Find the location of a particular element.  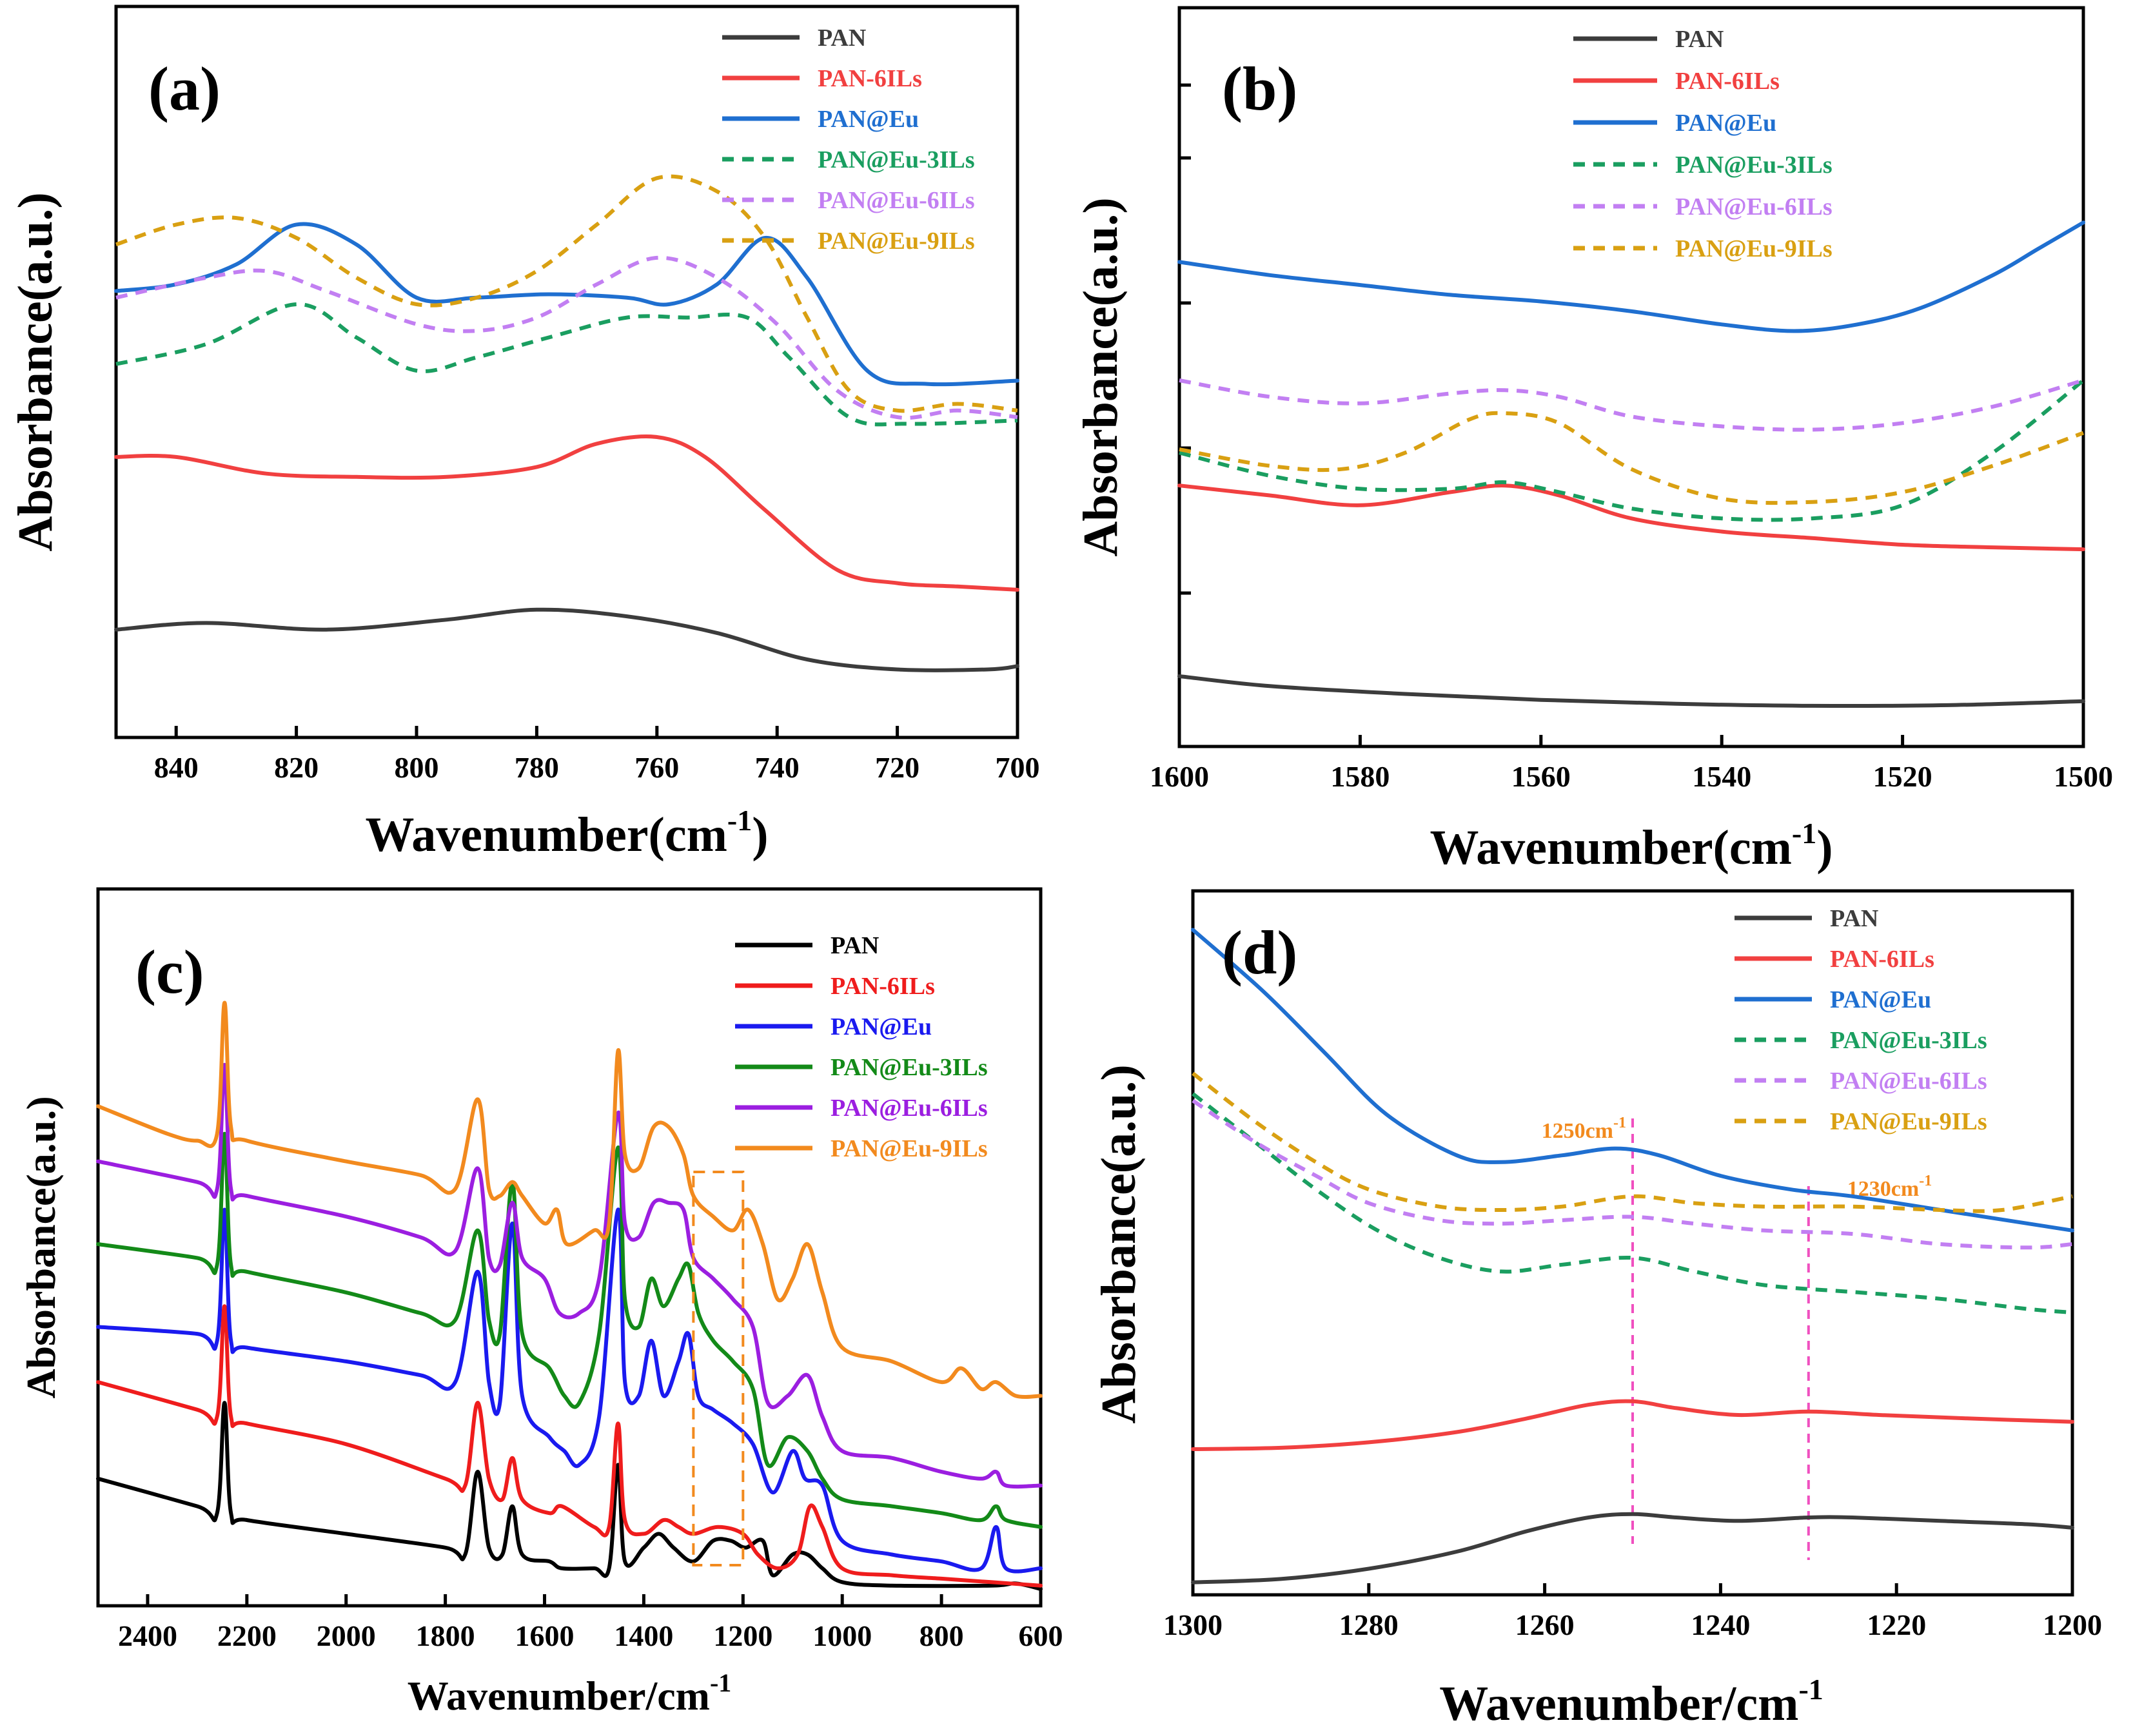

legend-label-b-pan-at-eu-3ils: PAN@Eu-3ILs is located at coordinates (1754, 165).